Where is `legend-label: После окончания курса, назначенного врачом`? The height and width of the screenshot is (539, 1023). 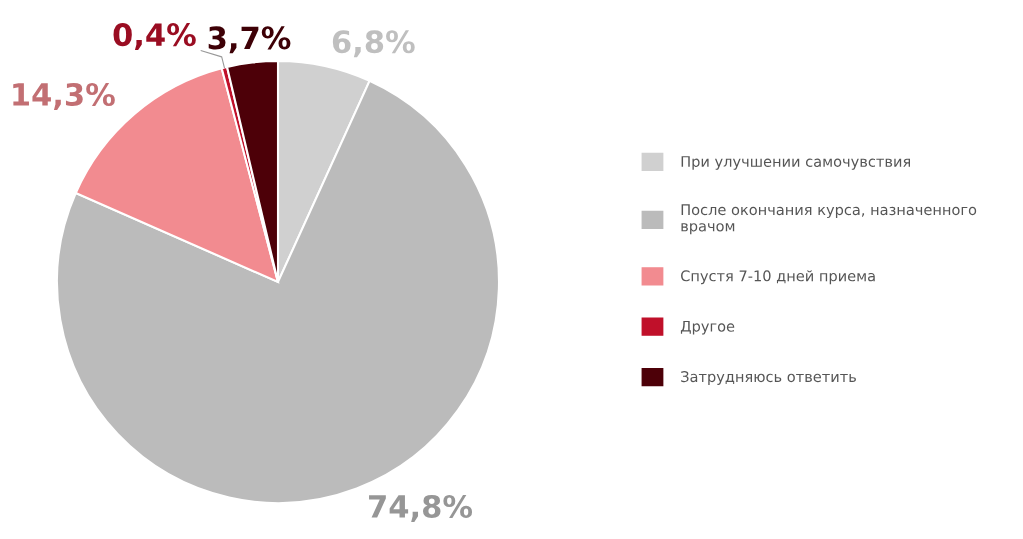
legend-label: После окончания курса, назначенного врачом is located at coordinates (829, 219).